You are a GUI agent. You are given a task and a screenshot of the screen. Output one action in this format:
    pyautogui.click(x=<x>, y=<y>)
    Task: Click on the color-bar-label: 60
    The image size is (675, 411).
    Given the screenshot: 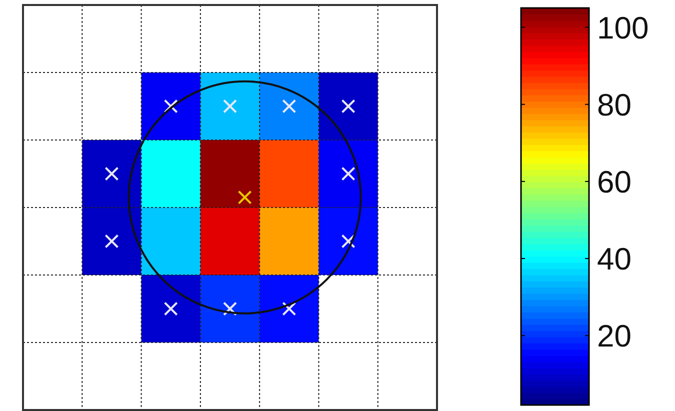 What is the action you would take?
    pyautogui.click(x=614, y=182)
    